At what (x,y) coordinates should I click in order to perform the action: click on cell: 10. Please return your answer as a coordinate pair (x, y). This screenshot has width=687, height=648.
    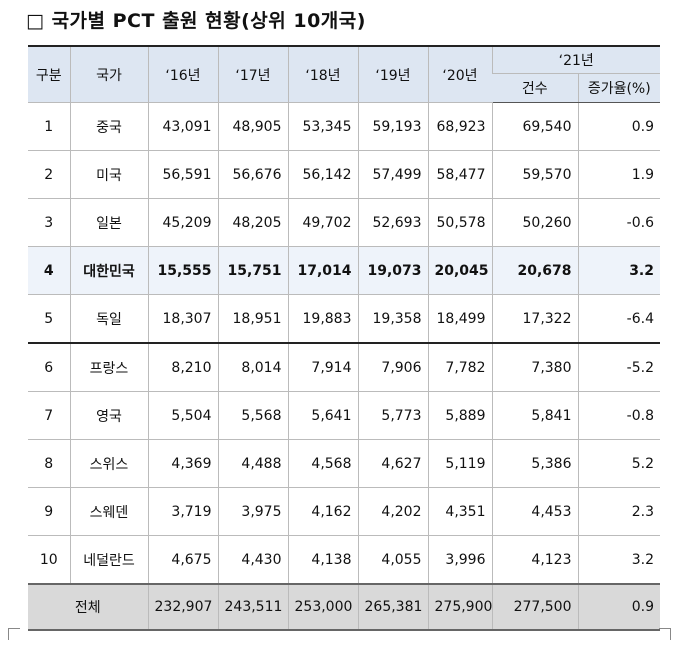
    Looking at the image, I should click on (49, 560).